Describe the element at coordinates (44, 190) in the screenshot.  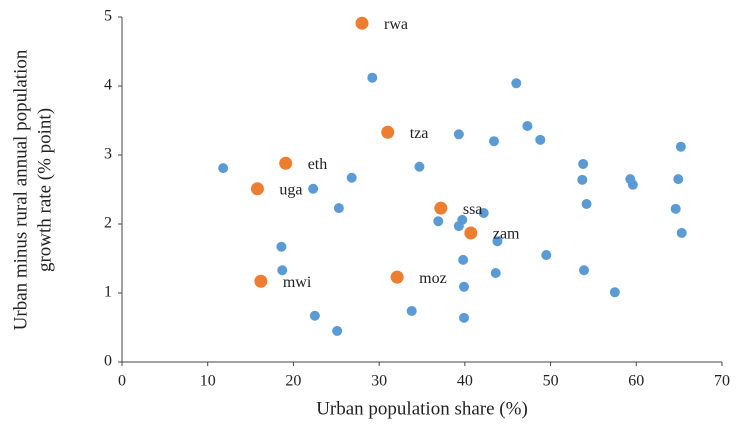
I see `y-axis-title-line: growth rate (% point)` at that location.